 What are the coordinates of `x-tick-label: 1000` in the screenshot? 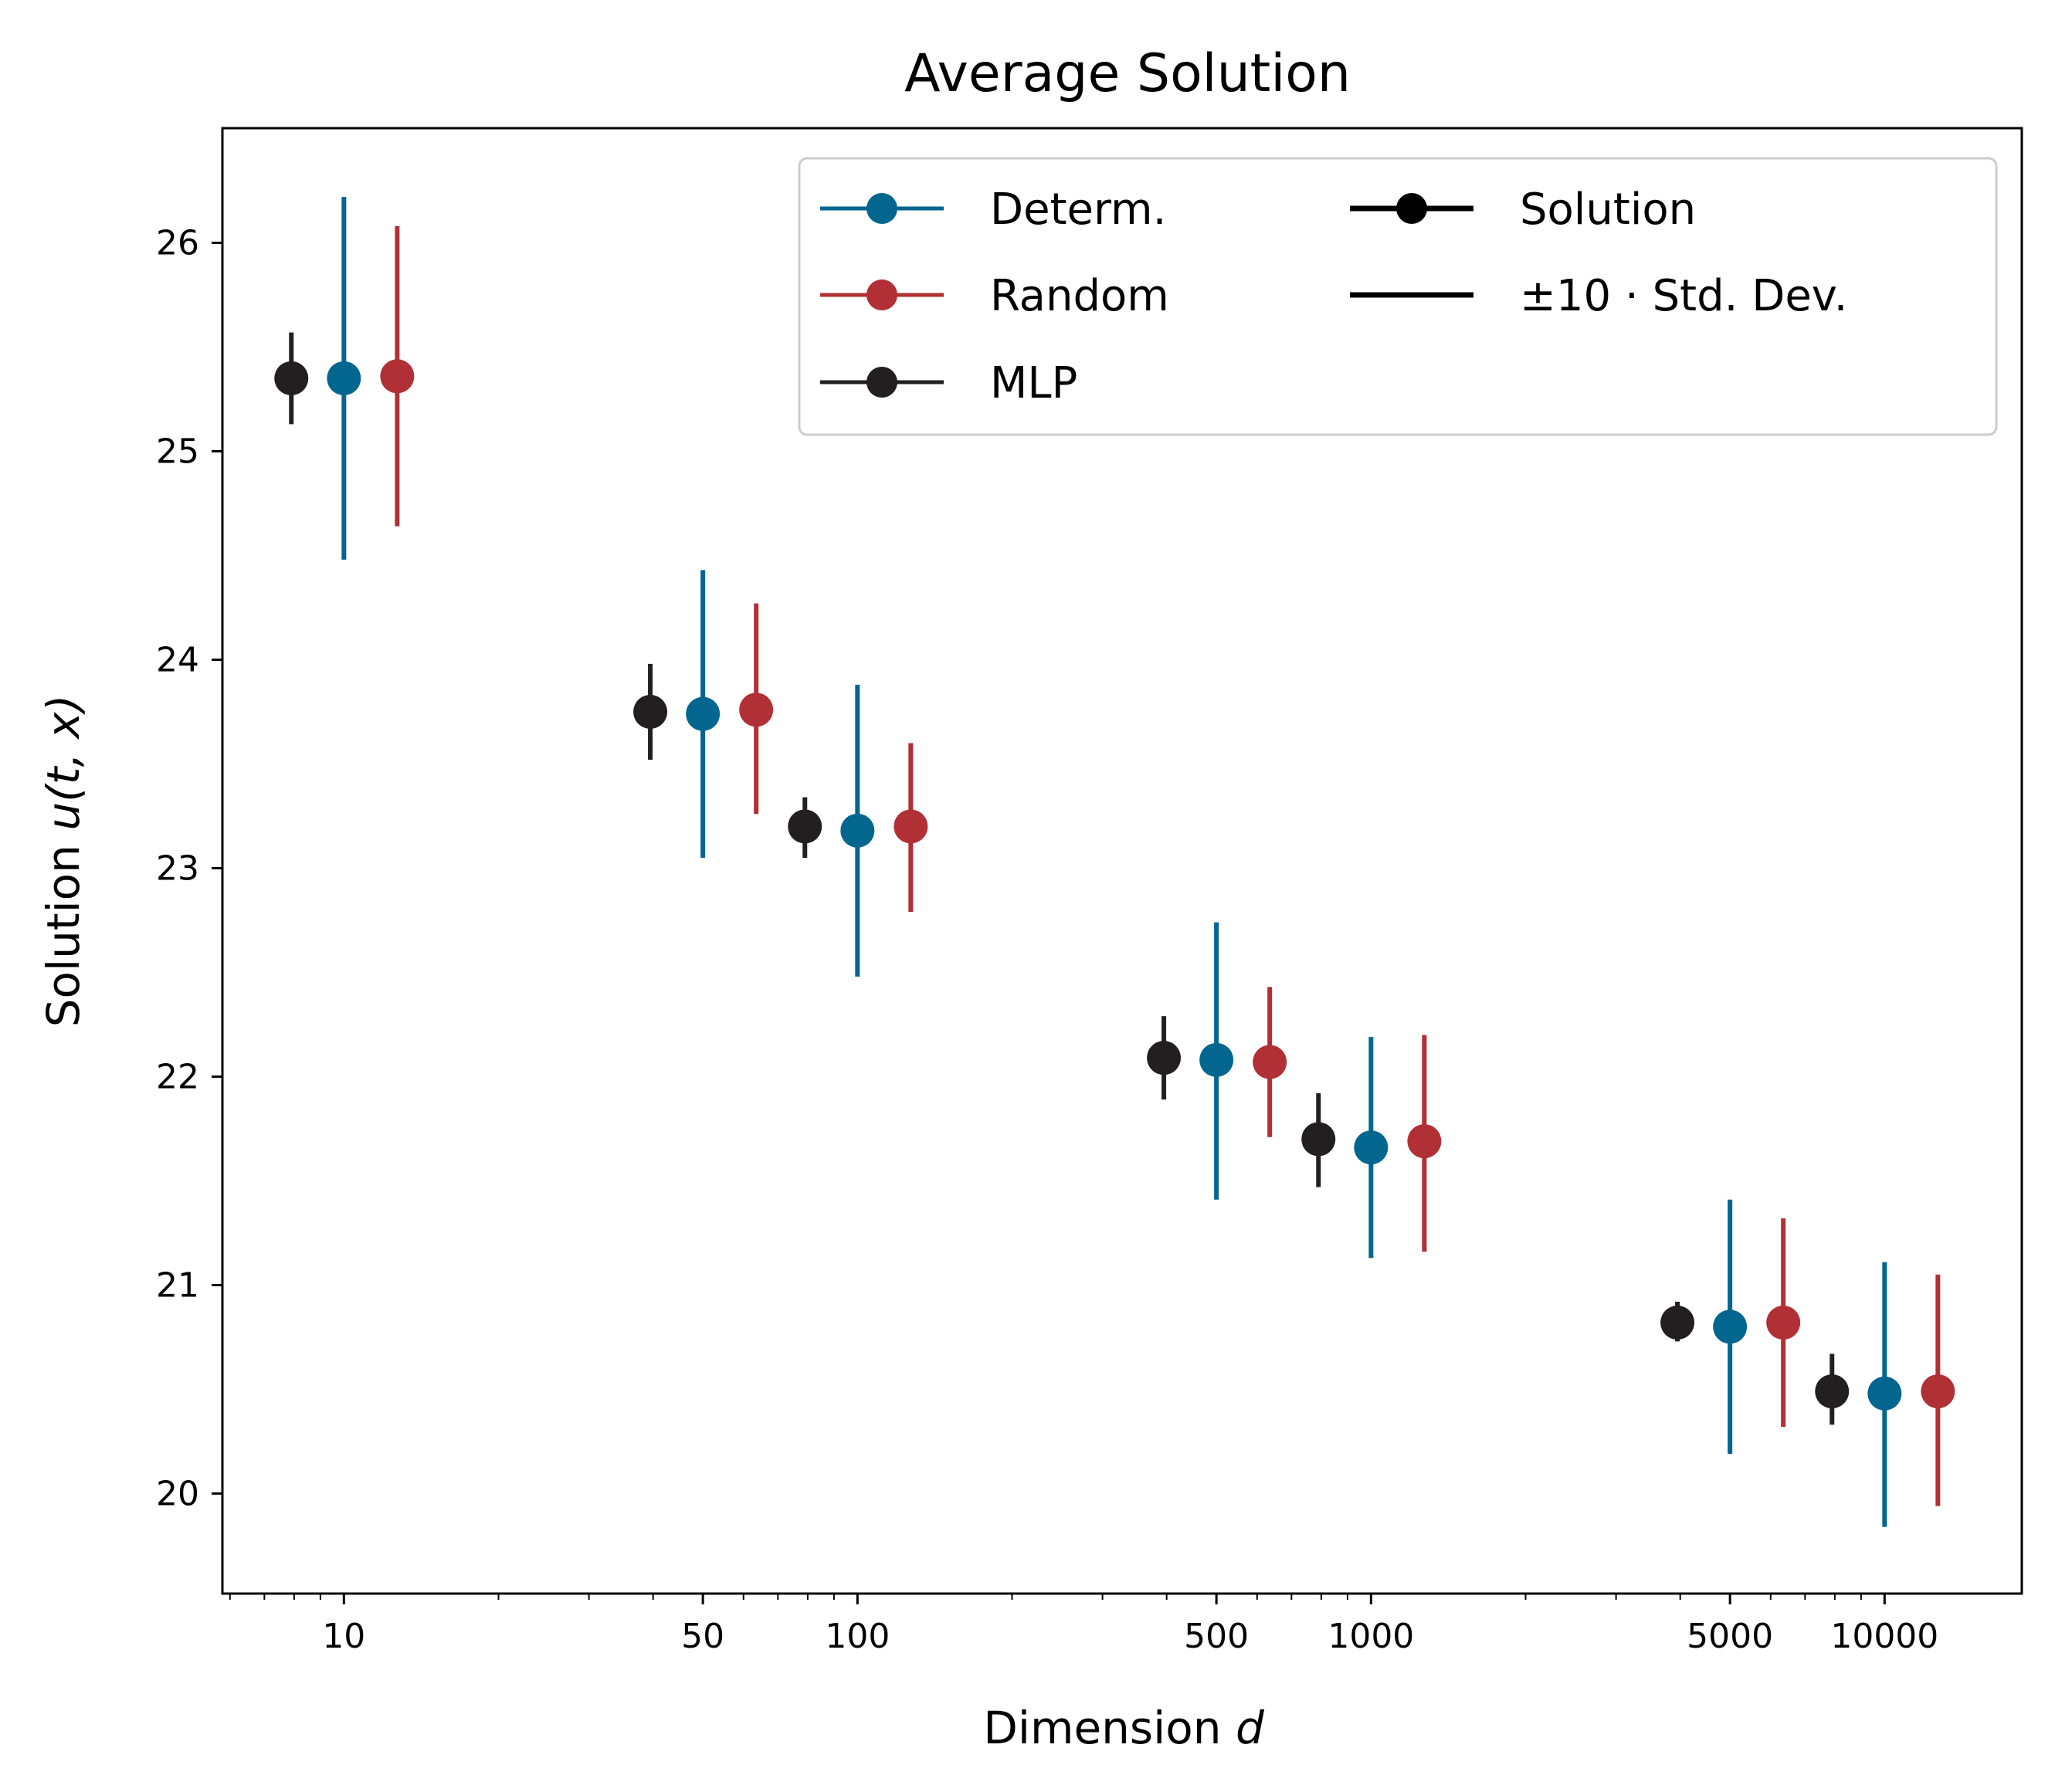 It's located at (1371, 1636).